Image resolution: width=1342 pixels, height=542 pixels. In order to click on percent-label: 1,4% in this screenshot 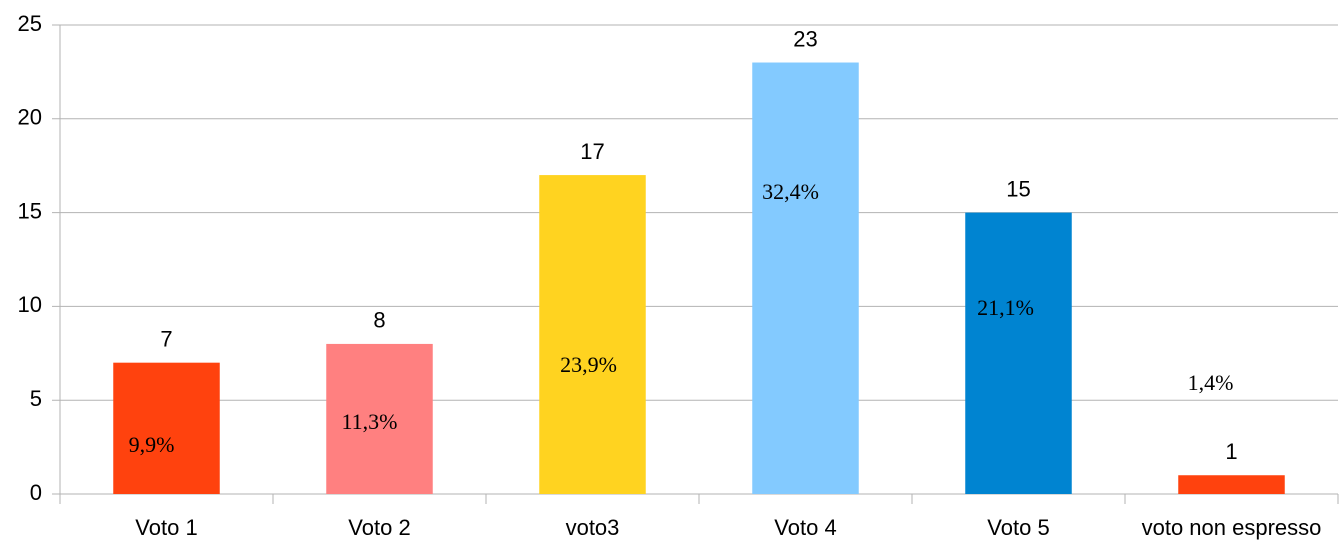, I will do `click(1211, 382)`.